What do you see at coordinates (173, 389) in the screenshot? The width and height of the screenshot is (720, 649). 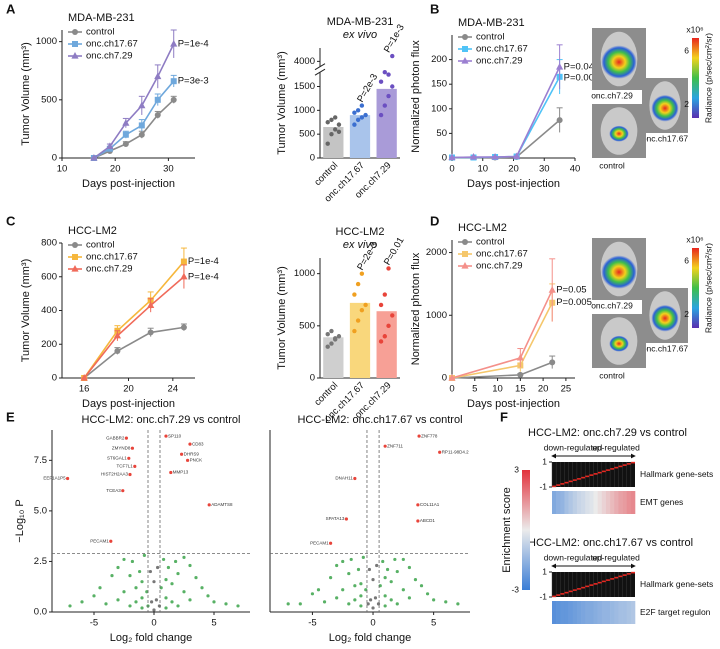 I see `x-tick-label: 24` at bounding box center [173, 389].